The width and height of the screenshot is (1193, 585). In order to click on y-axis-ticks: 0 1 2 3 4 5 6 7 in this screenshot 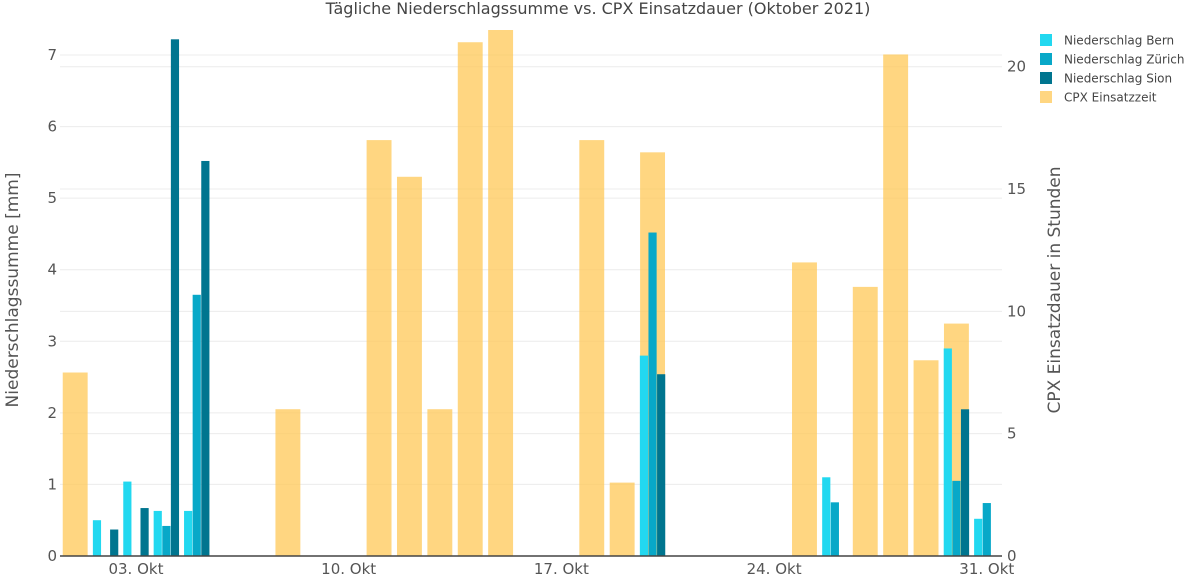, I will do `click(52, 305)`.